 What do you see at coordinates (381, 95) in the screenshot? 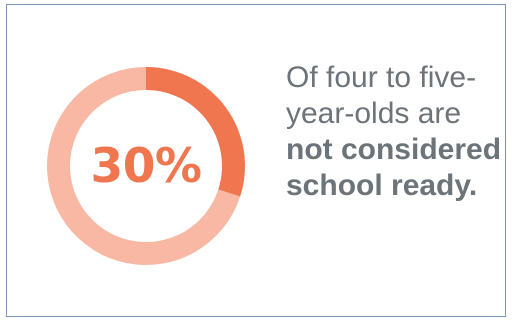
I see `statement-plain: Of four to five-year-olds are` at bounding box center [381, 95].